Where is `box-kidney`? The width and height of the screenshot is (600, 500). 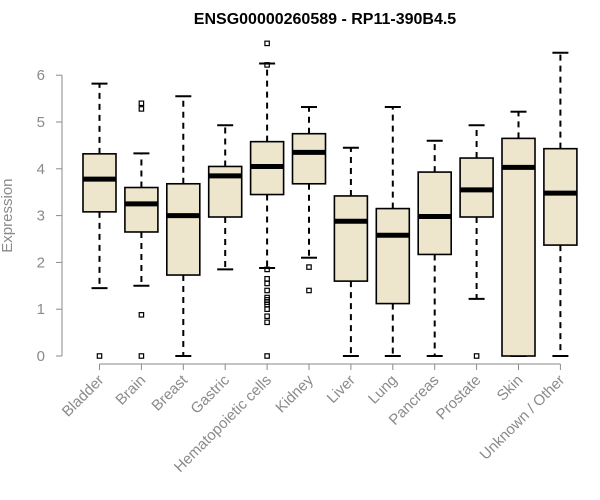 box-kidney is located at coordinates (309, 200).